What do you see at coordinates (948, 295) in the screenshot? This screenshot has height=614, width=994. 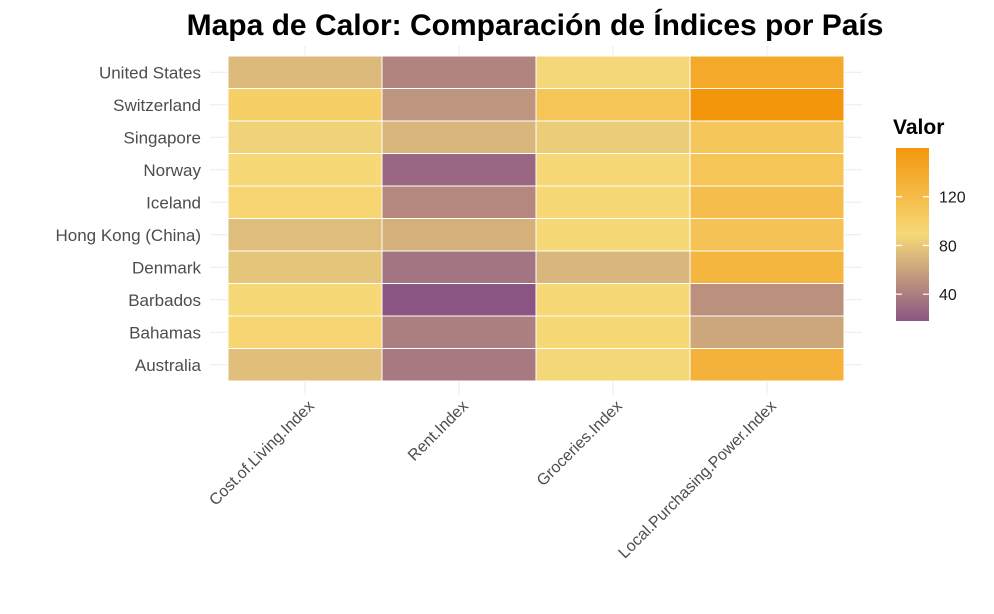 I see `legend-tick-label: 40` at bounding box center [948, 295].